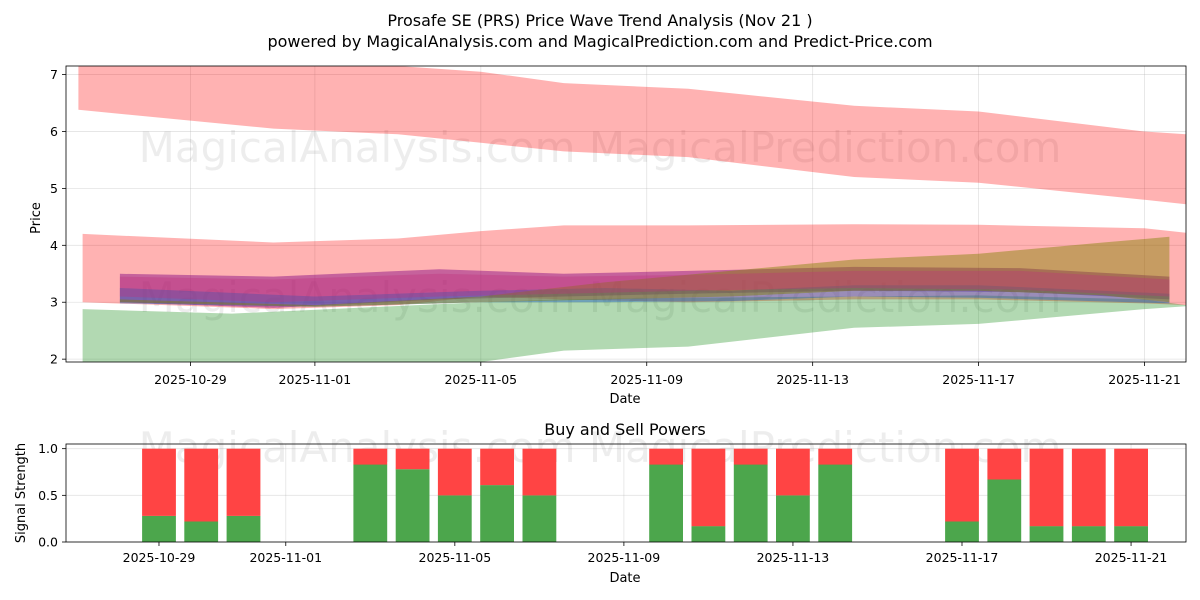 Image resolution: width=1200 pixels, height=600 pixels. Describe the element at coordinates (624, 557) in the screenshot. I see `signal-x-tick-label: 2025-11-09` at that location.